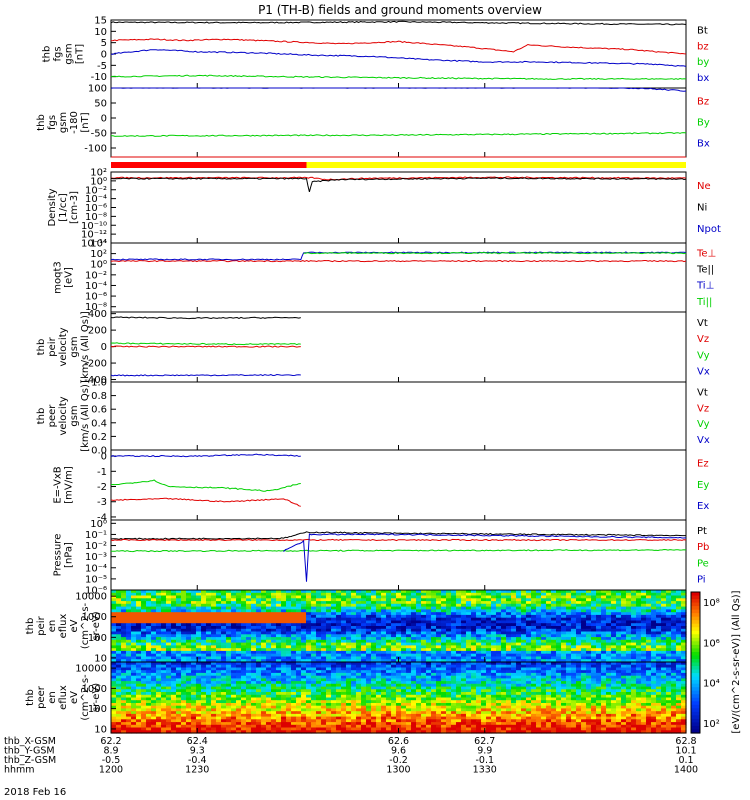 The width and height of the screenshot is (750, 800). Describe the element at coordinates (398, 46) in the screenshot. I see `series-line-bz` at that location.